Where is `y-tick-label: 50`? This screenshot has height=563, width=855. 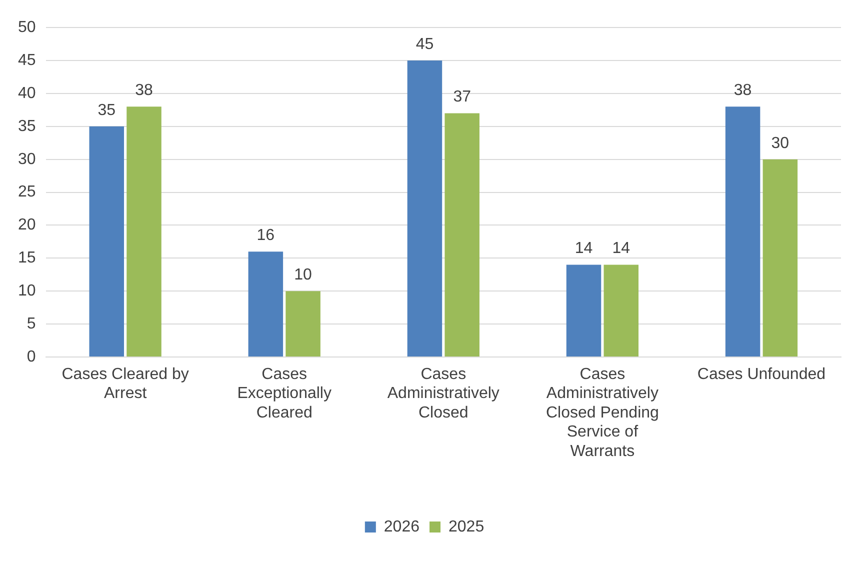 y-tick-label: 50 is located at coordinates (27, 27).